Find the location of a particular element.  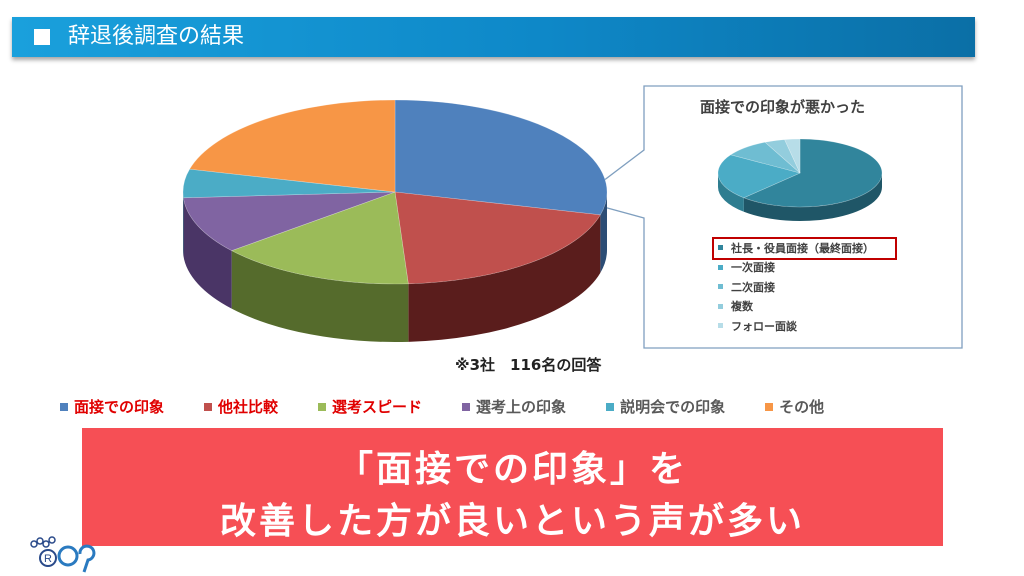

svg-text: R is located at coordinates (48, 559).